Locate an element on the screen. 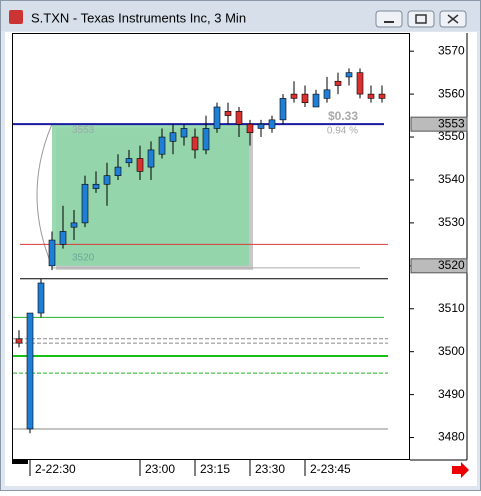 This screenshot has width=481, height=496. maximize-button is located at coordinates (421, 19).